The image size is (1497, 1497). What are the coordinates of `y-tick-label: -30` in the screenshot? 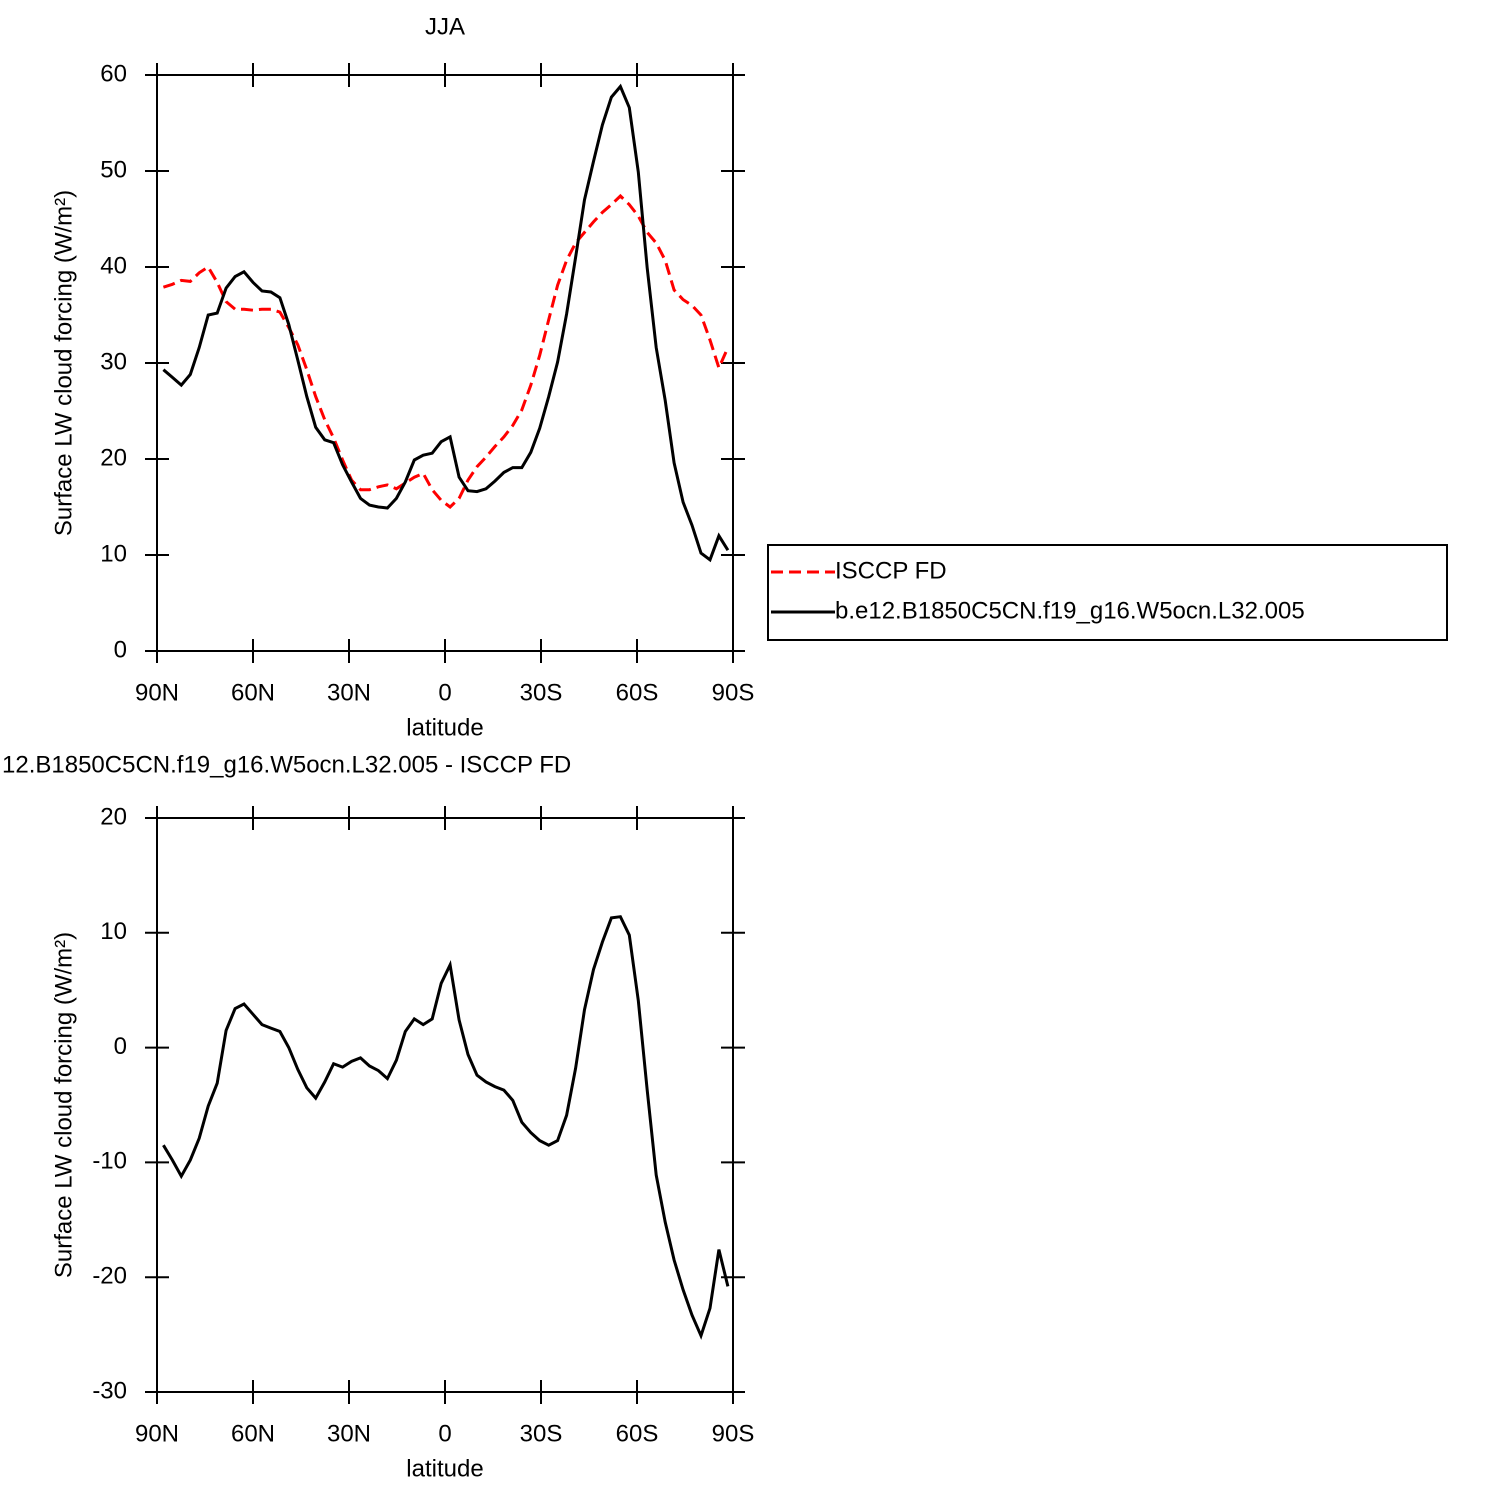 It's located at (109, 1390).